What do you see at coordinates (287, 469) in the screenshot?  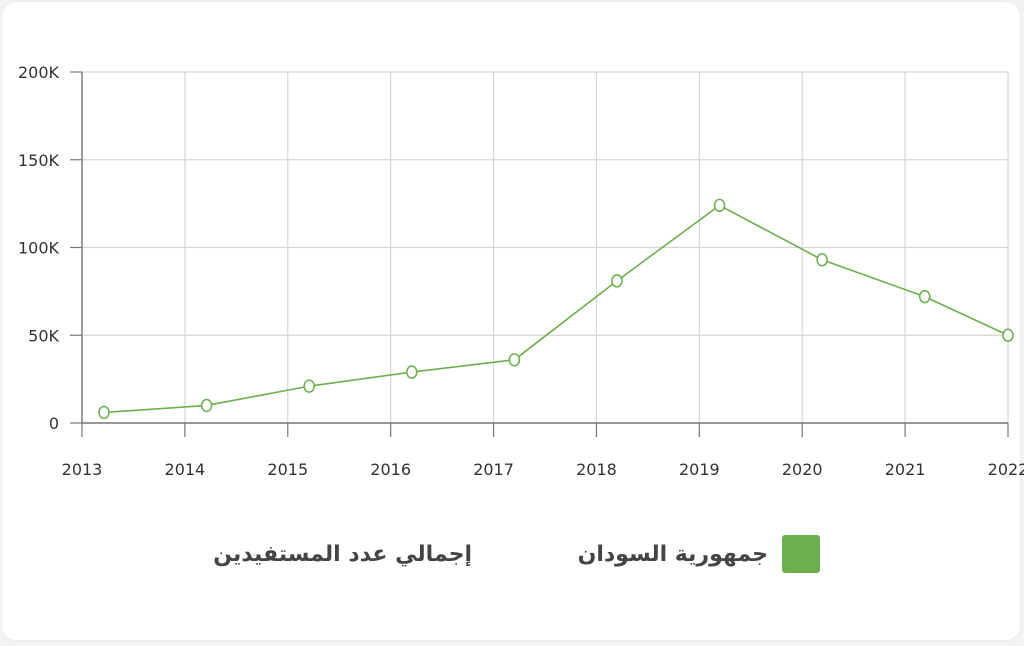 I see `x-tick-label: 2015` at bounding box center [287, 469].